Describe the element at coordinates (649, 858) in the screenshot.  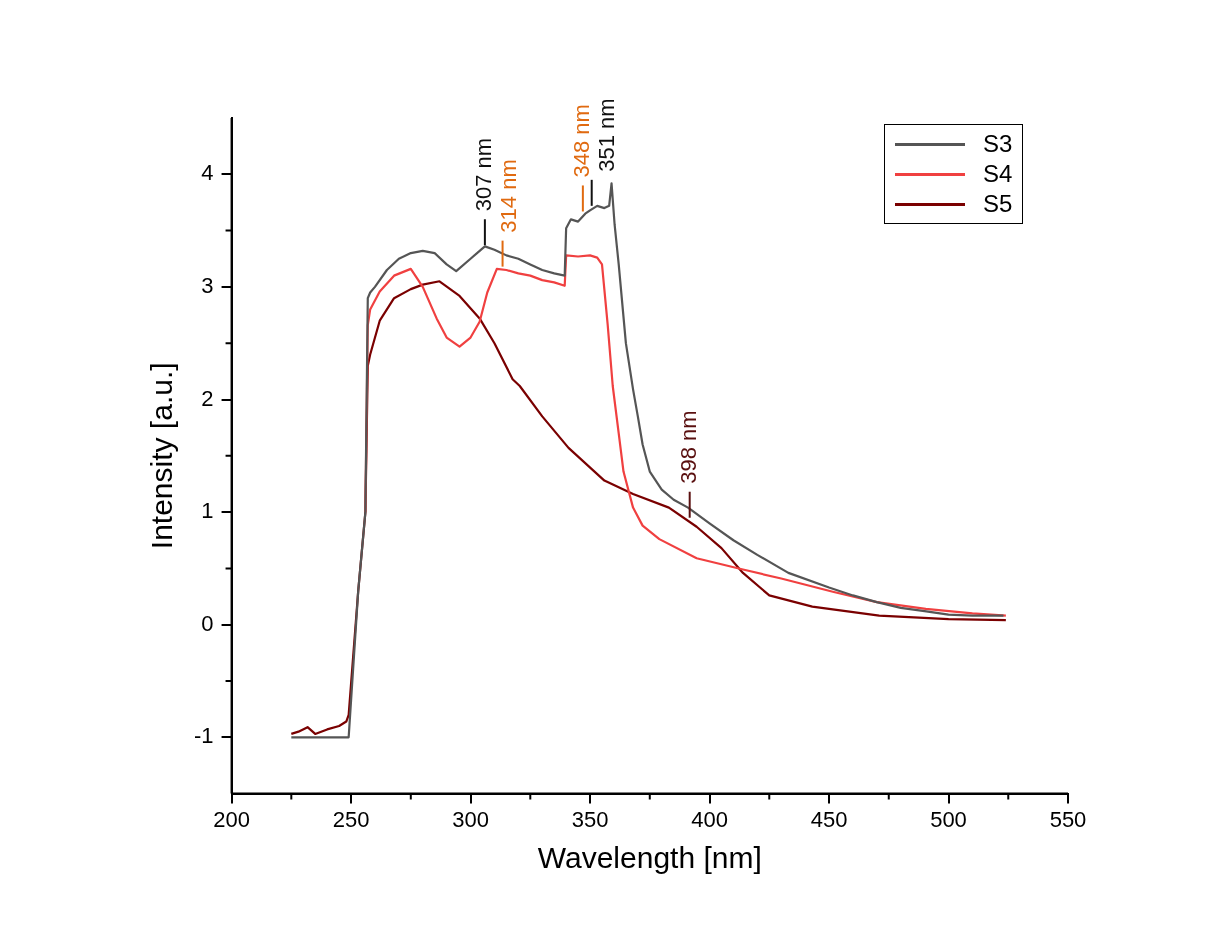
I see `x-axis-title: Wavelength [nm]` at that location.